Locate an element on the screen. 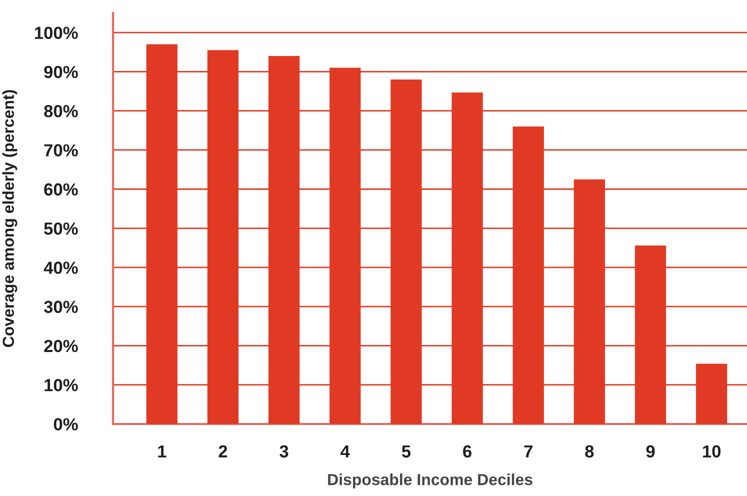 Image resolution: width=747 pixels, height=496 pixels. x-tick-label: 10 is located at coordinates (712, 451).